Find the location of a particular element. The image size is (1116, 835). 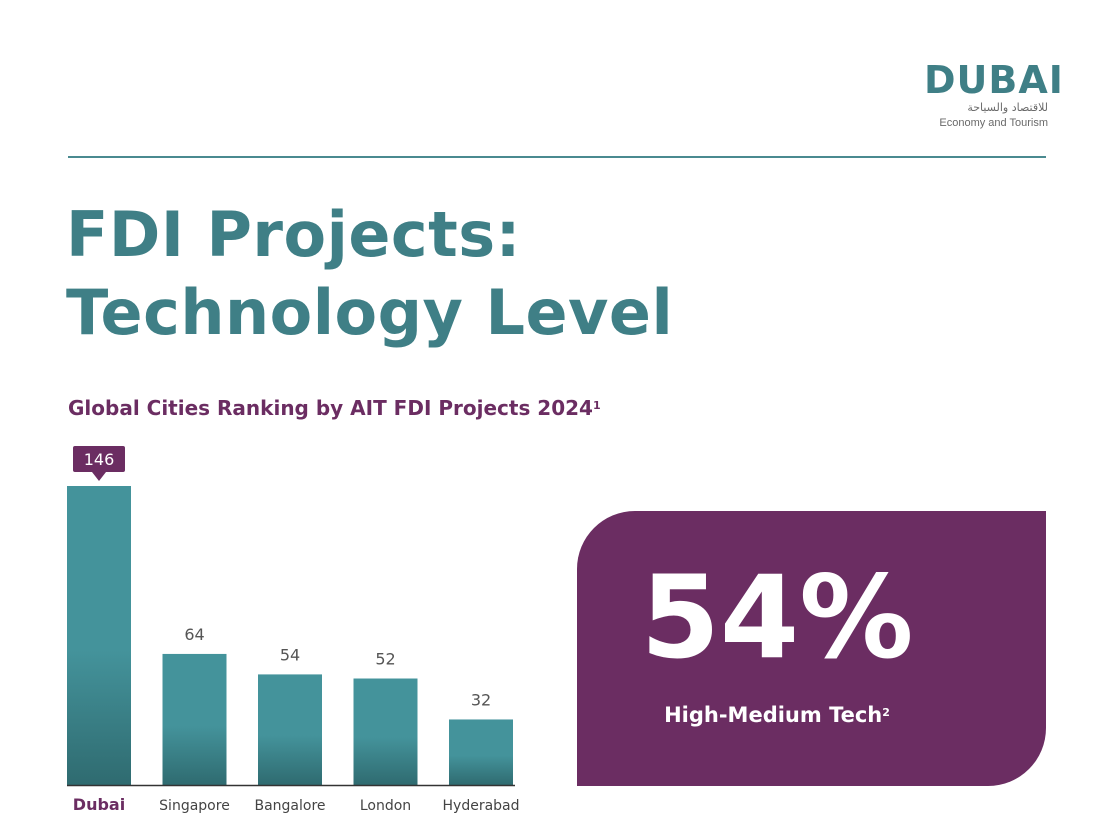

stat-label-text: High-Medium Tech is located at coordinates (773, 715).